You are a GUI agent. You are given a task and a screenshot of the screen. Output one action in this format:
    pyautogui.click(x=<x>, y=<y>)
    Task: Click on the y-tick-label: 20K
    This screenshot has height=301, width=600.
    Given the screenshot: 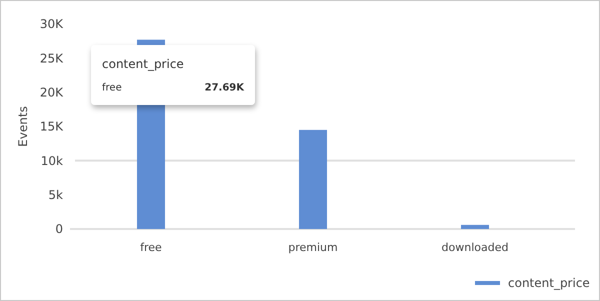 What is the action you would take?
    pyautogui.click(x=52, y=93)
    